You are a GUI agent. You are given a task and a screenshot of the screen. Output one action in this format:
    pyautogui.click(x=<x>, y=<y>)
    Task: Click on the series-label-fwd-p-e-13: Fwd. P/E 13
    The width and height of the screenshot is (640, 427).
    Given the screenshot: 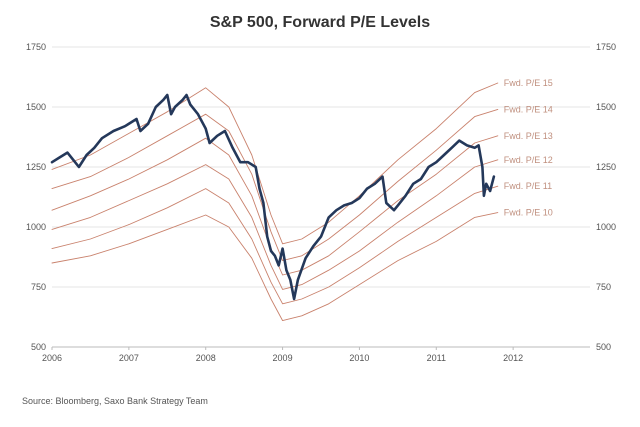 What is the action you would take?
    pyautogui.click(x=528, y=136)
    